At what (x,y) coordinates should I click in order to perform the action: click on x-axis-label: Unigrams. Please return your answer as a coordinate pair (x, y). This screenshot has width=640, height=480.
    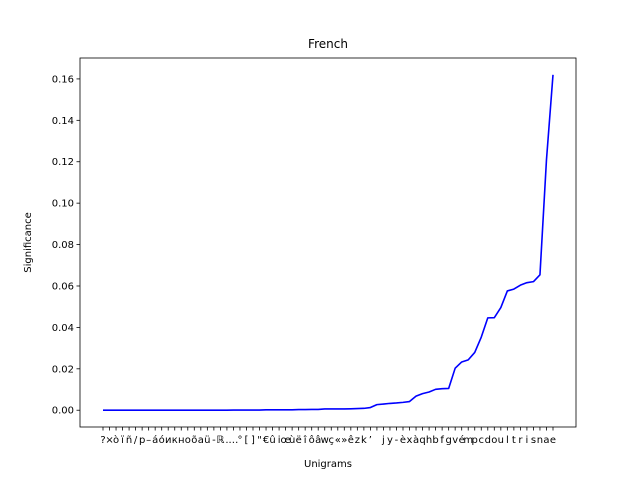
    Looking at the image, I should click on (328, 464).